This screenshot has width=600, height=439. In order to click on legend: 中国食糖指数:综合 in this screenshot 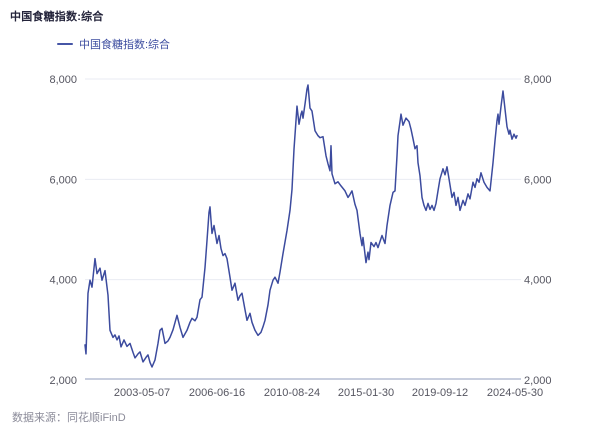, I will do `click(113, 44)`.